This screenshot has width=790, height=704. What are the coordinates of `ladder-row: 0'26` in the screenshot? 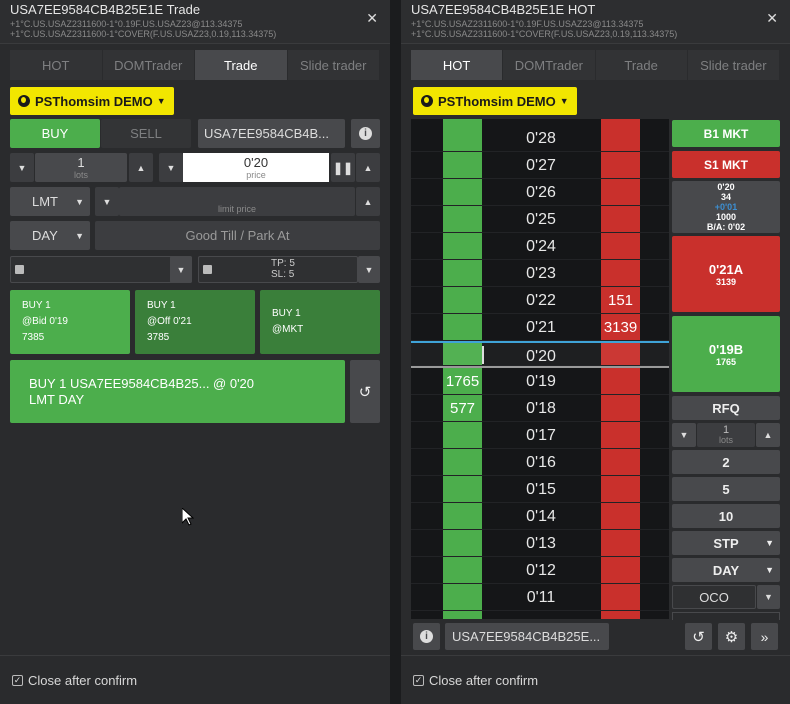 It's located at (540, 192).